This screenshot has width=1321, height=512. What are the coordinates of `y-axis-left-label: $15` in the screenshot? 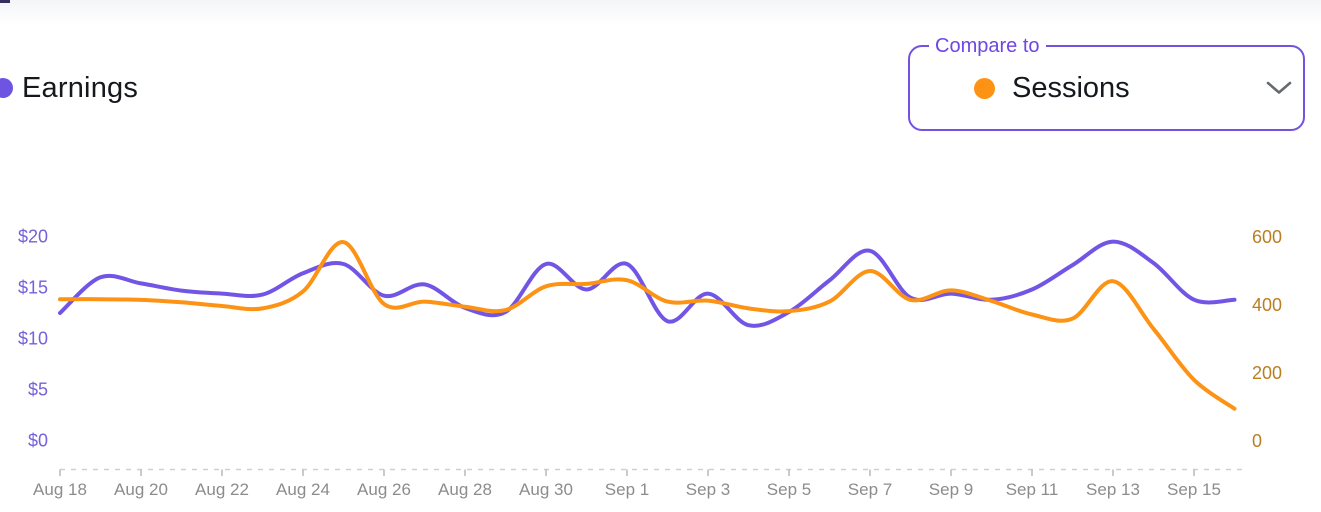 It's located at (33, 288).